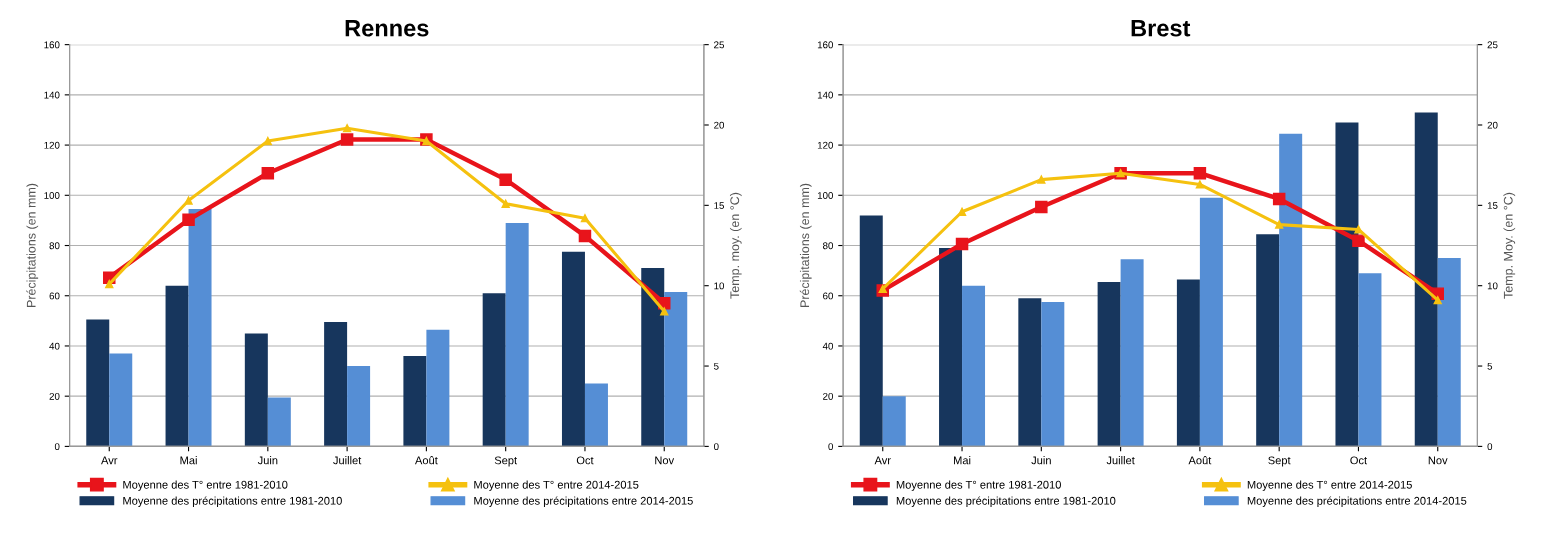  I want to click on x-tick-label: Juillet, so click(1120, 460).